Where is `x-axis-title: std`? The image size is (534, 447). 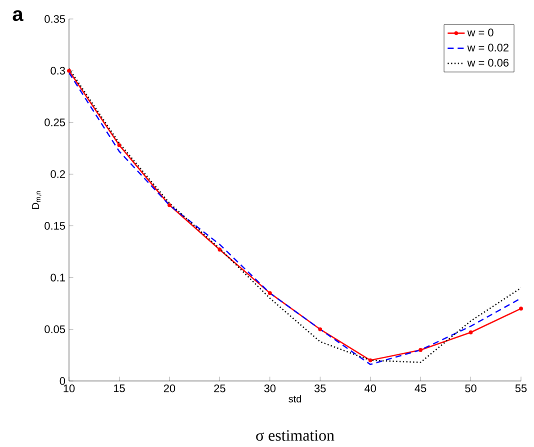
x-axis-title: std is located at coordinates (295, 398).